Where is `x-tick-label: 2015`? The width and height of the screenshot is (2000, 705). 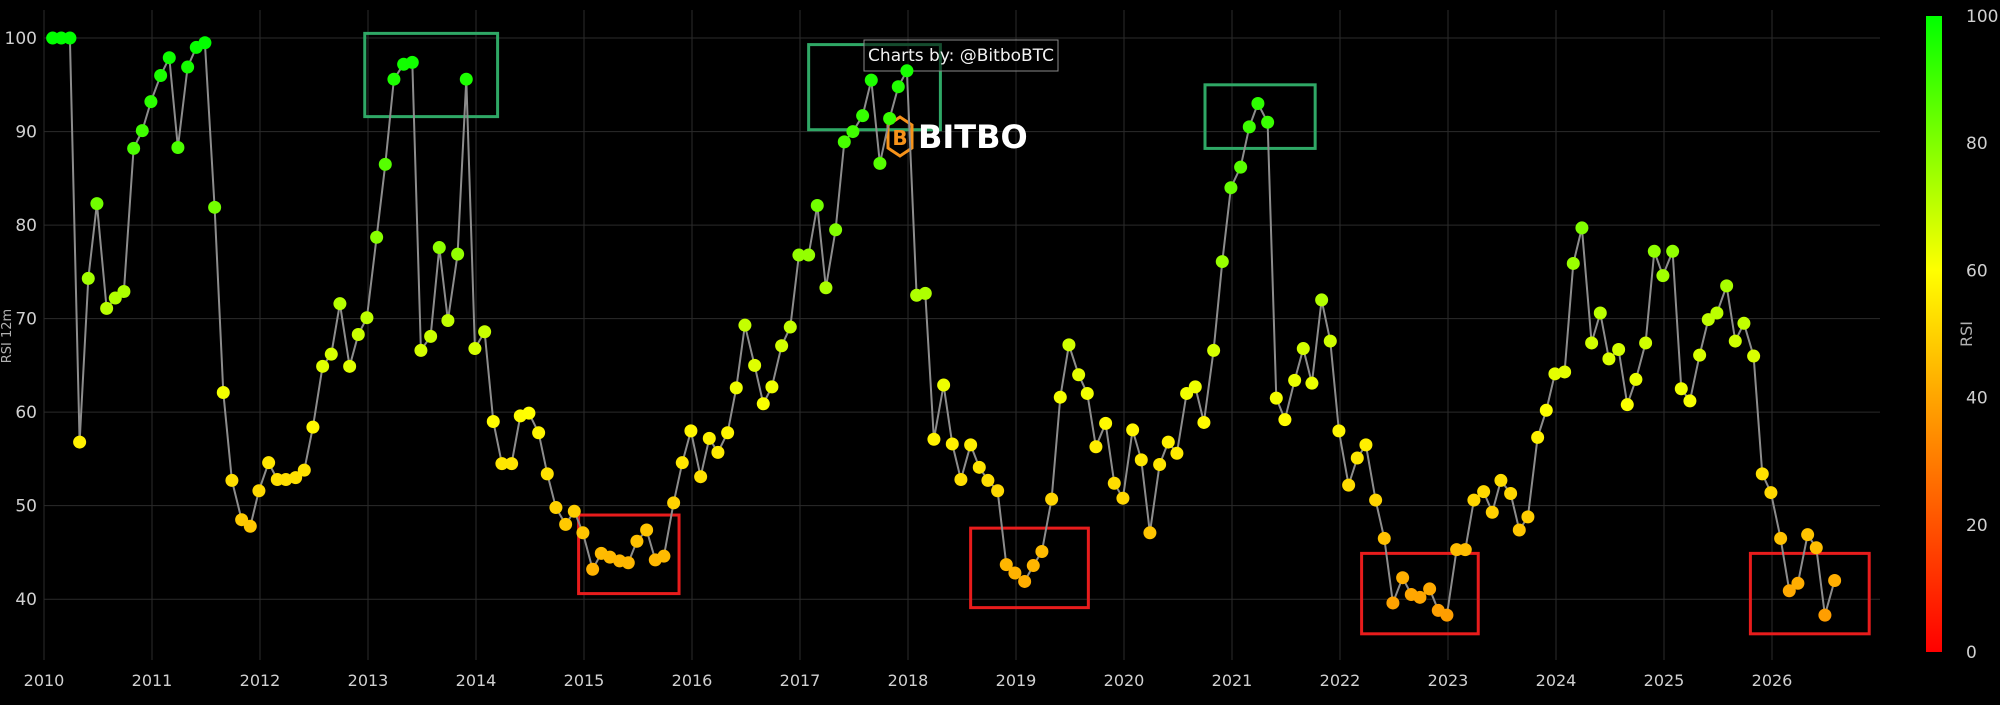
x-tick-label: 2015 is located at coordinates (584, 680).